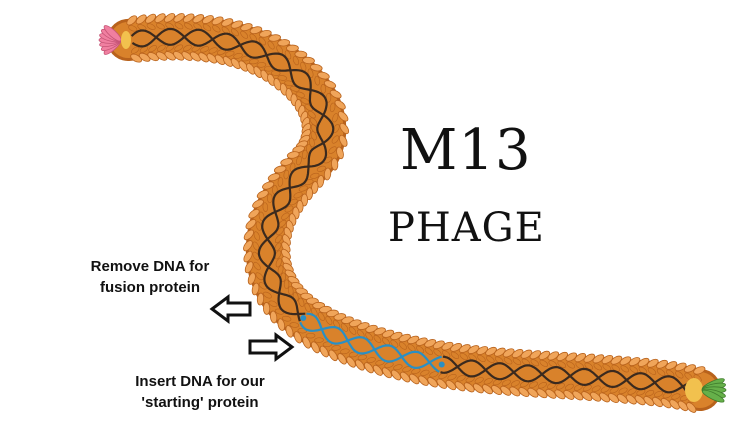 This screenshot has width=735, height=445. I want to click on title-phage: PHAGE, so click(466, 228).